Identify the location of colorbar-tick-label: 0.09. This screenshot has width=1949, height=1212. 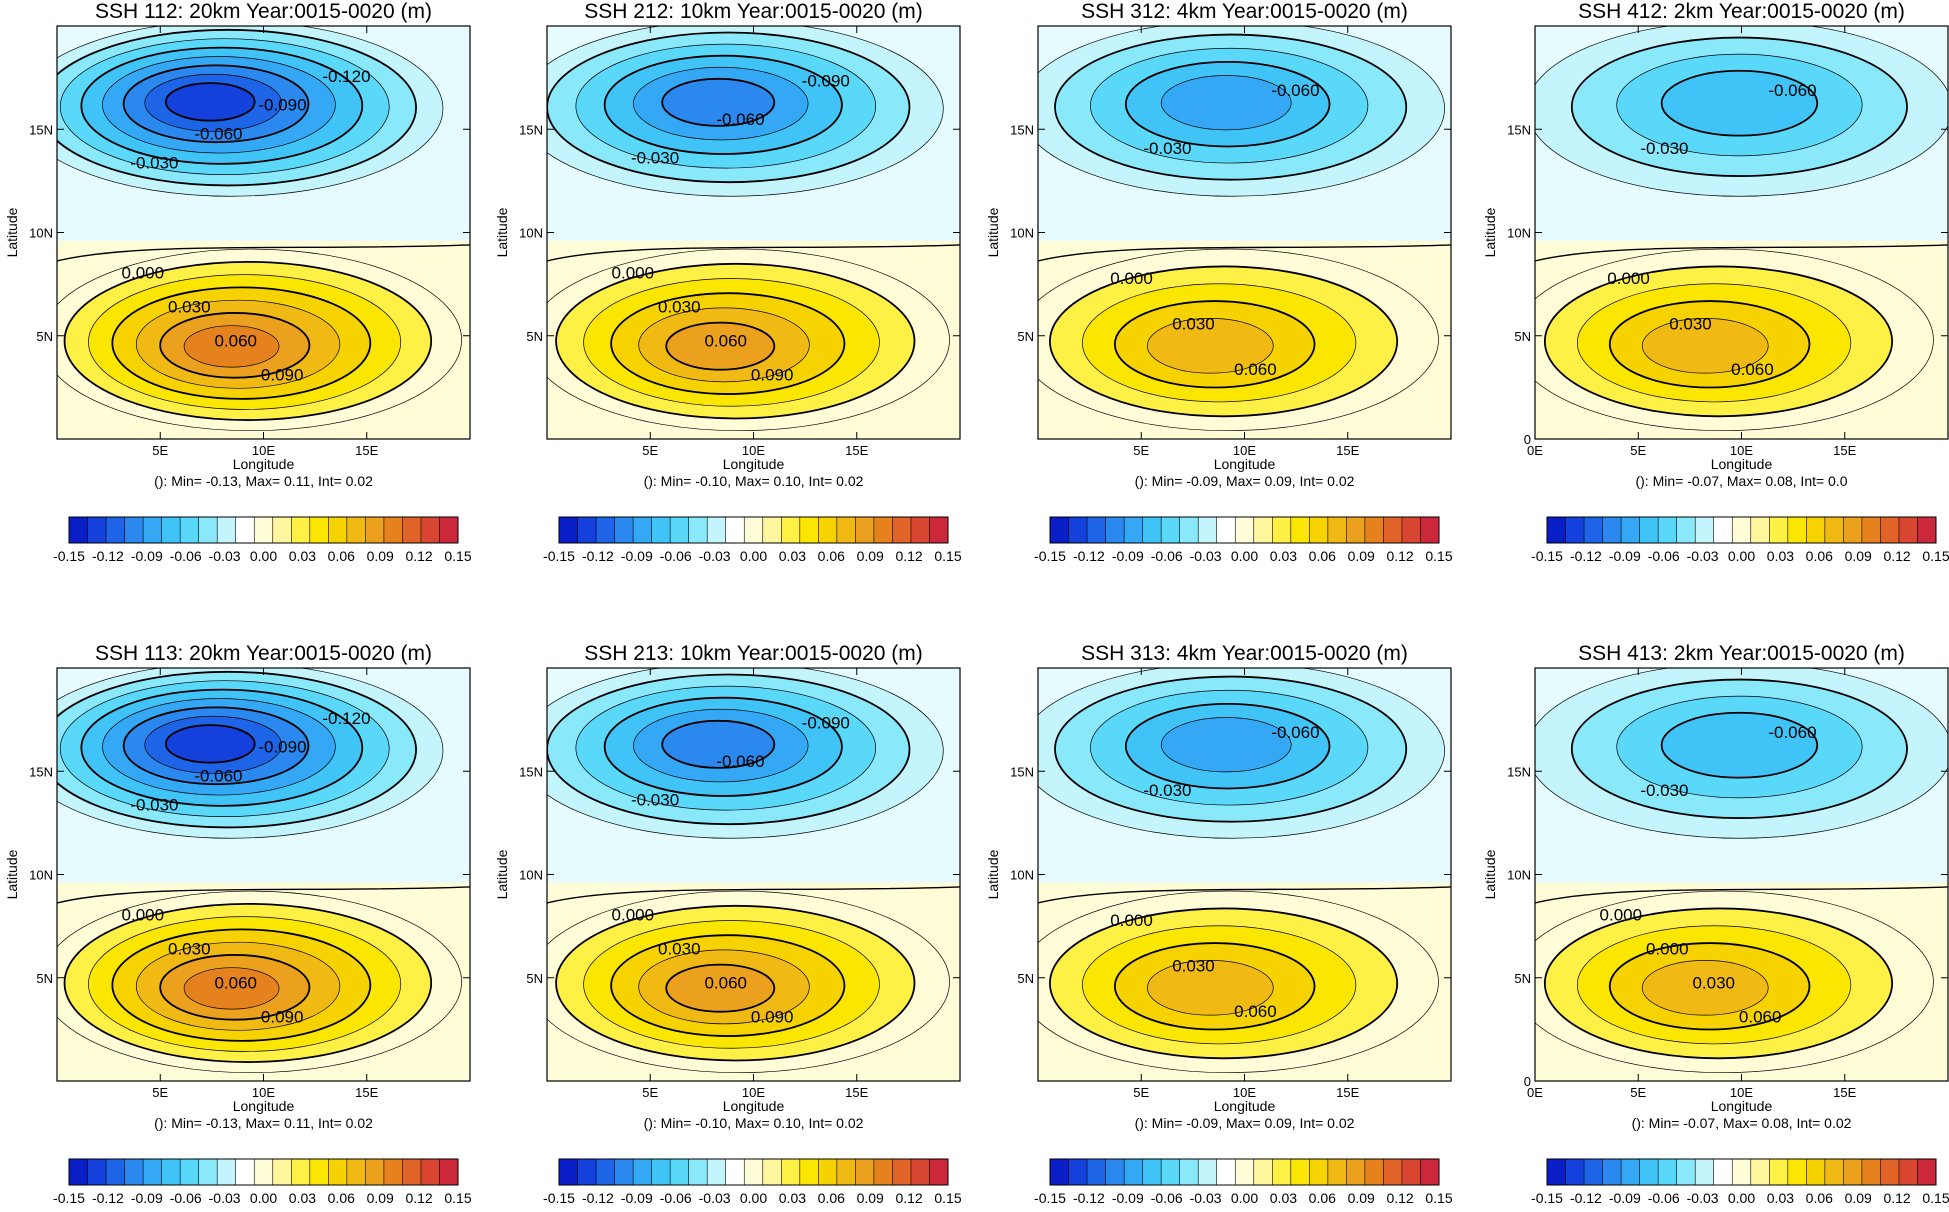
(380, 1198).